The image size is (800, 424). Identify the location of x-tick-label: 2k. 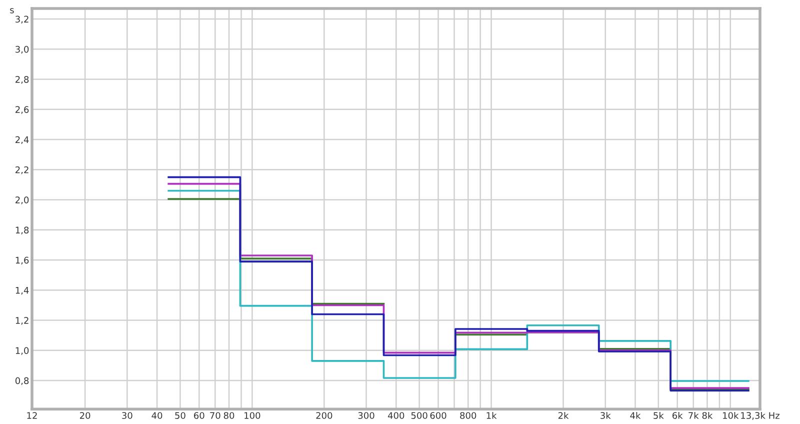
(563, 415).